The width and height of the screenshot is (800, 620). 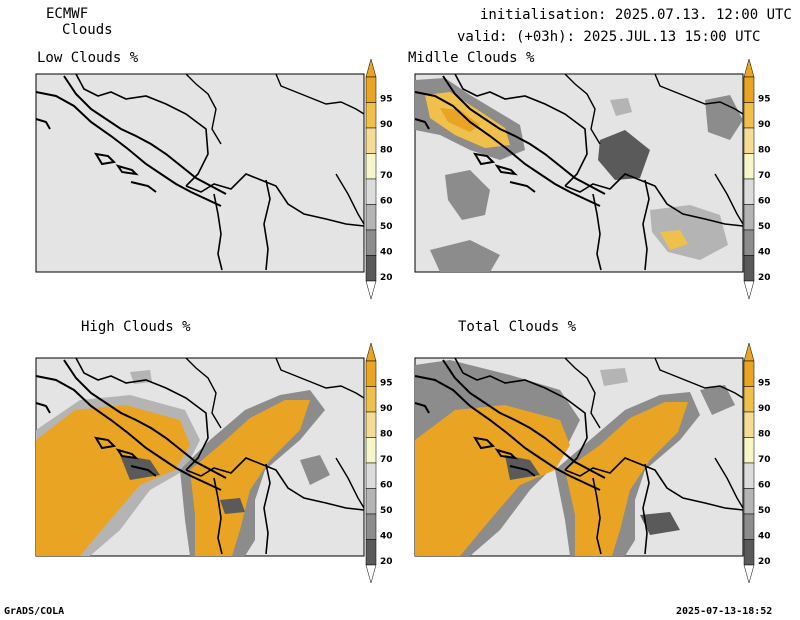 What do you see at coordinates (183, 463) in the screenshot?
I see `high-cloud-field` at bounding box center [183, 463].